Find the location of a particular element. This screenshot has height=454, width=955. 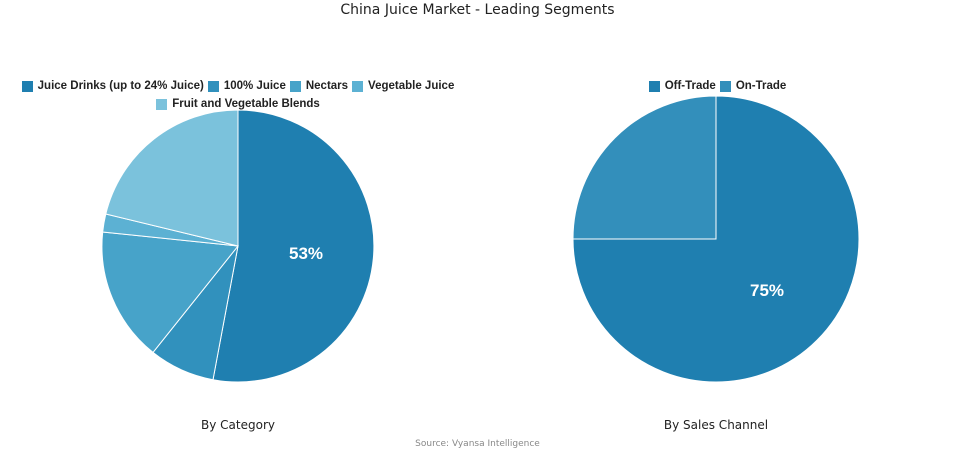

slice-juice-drinks is located at coordinates (293, 246).